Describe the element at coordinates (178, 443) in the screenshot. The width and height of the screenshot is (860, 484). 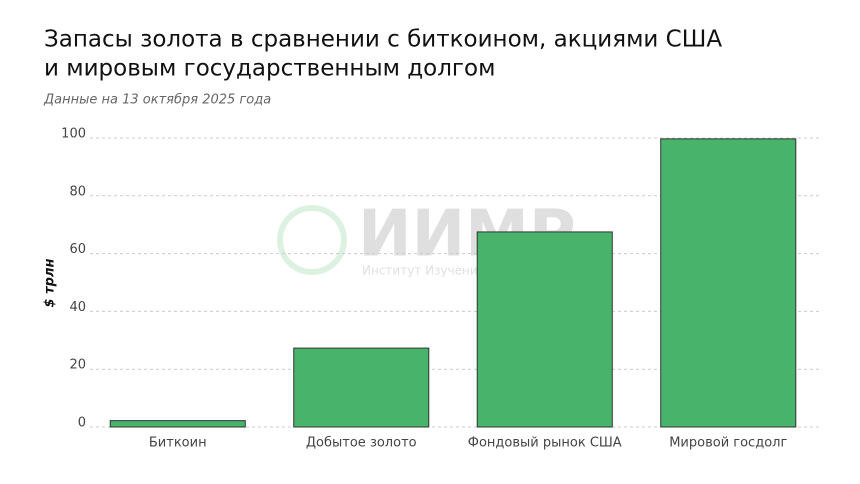
I see `x-tick-label: Биткоин` at that location.